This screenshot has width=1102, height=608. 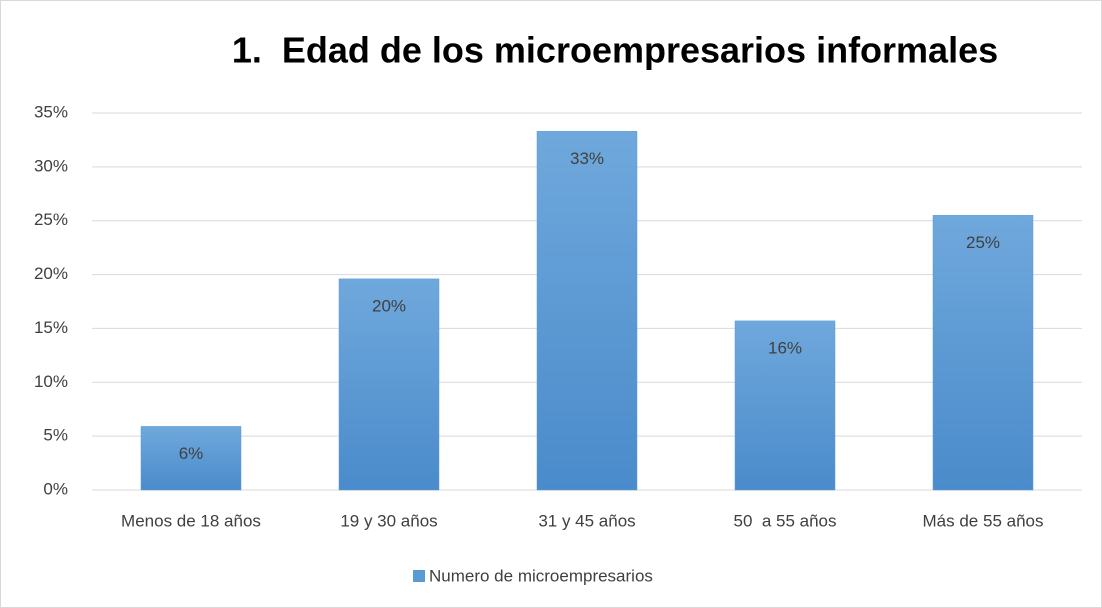 What do you see at coordinates (785, 347) in the screenshot?
I see `data-label: 16%` at bounding box center [785, 347].